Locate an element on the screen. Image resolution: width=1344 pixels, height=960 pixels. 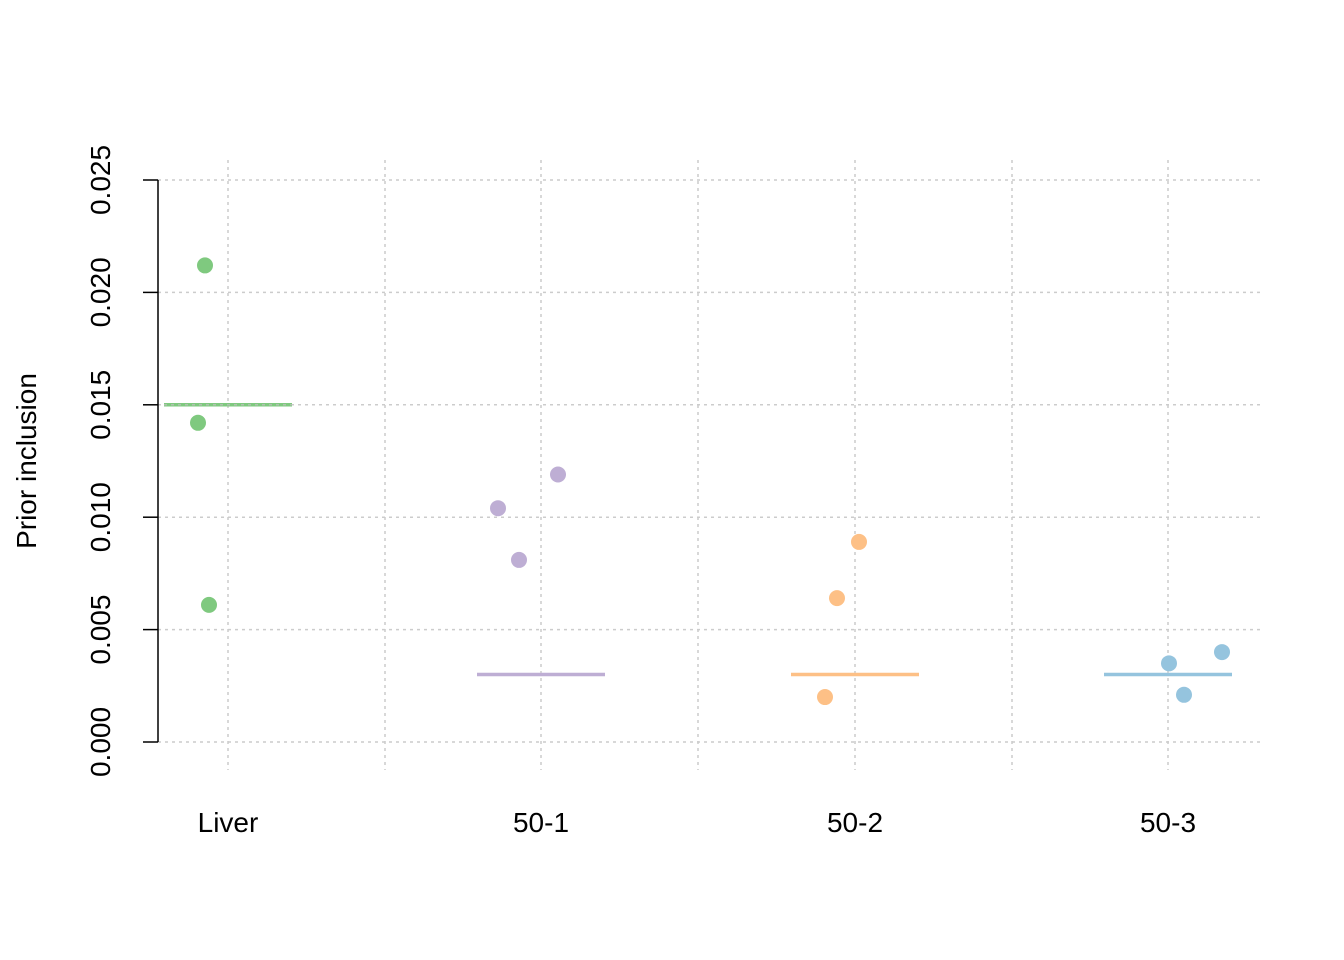
y-axis: 0.000 0.005 0.010 0.015 0.020 0.025 is located at coordinates (122, 461).